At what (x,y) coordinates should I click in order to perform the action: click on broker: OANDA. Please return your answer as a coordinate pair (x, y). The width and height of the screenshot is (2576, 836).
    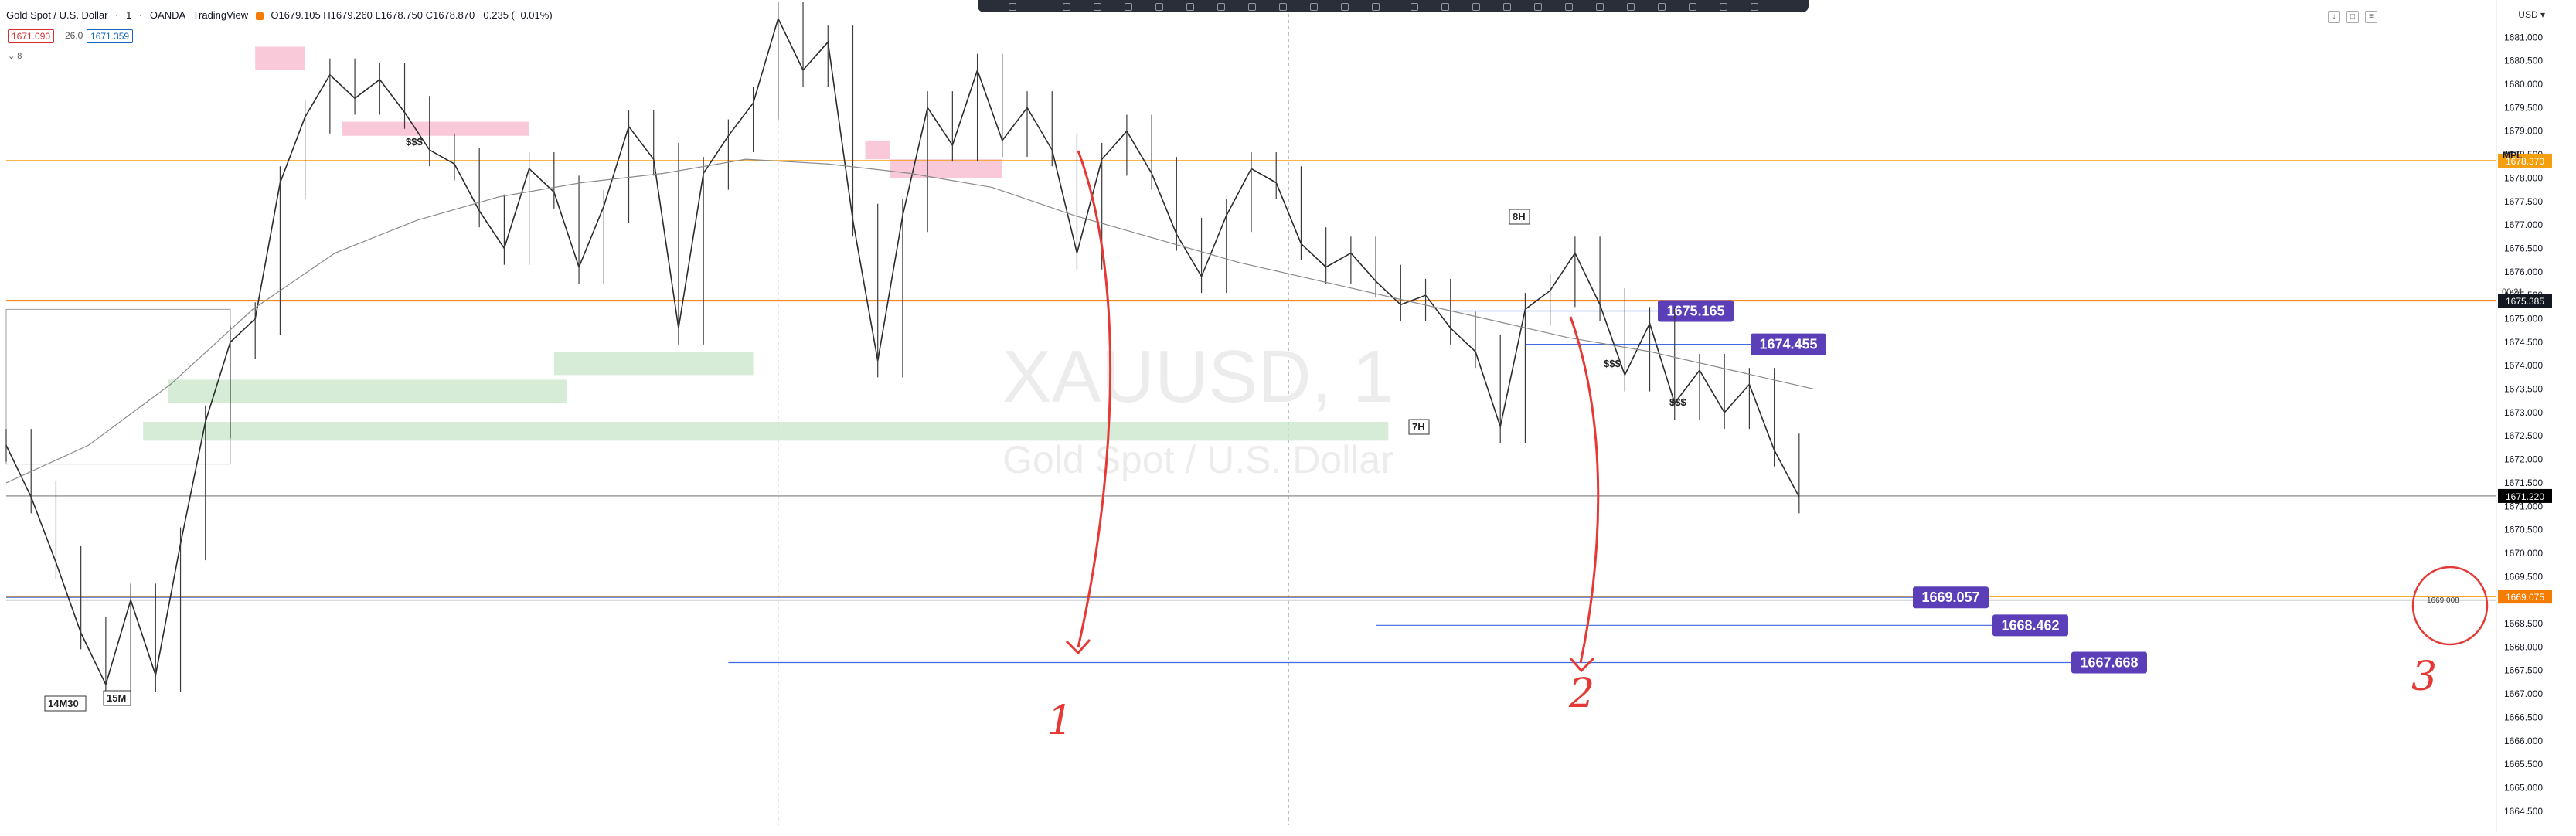
    Looking at the image, I should click on (167, 15).